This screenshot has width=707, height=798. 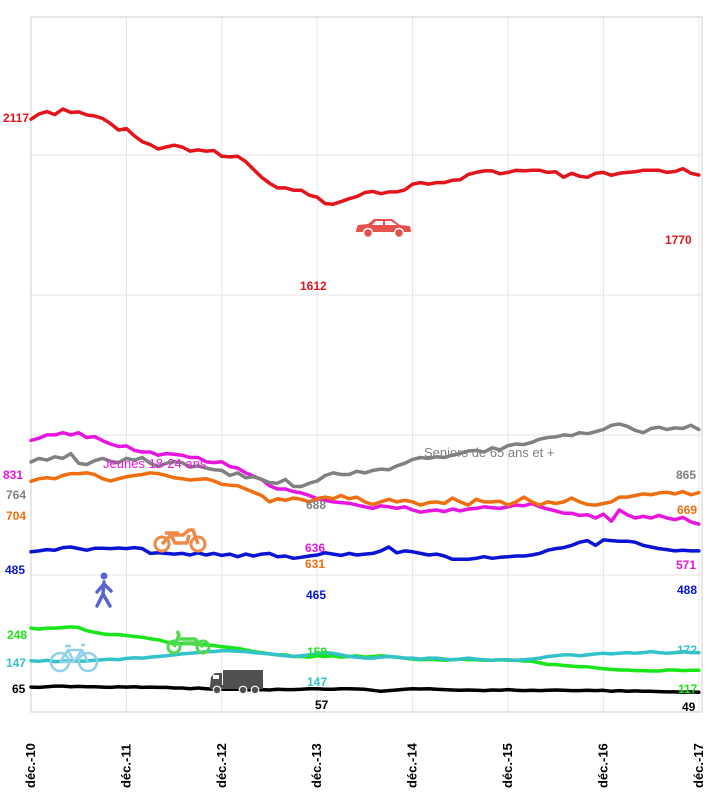 I want to click on x-tick-label: déc.-16, so click(x=602, y=765).